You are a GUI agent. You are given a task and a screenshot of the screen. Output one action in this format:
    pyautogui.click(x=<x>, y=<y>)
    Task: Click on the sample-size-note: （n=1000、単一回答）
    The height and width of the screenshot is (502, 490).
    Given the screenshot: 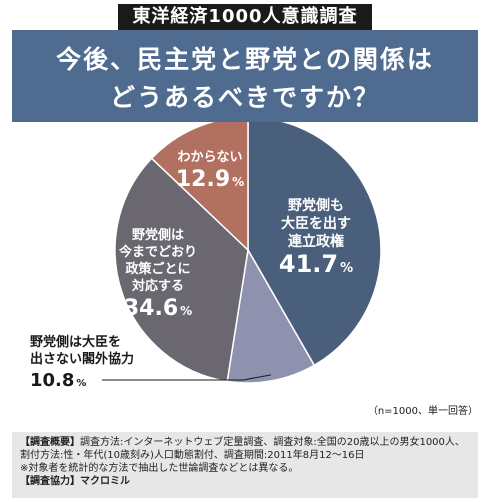 What is the action you would take?
    pyautogui.click(x=423, y=410)
    